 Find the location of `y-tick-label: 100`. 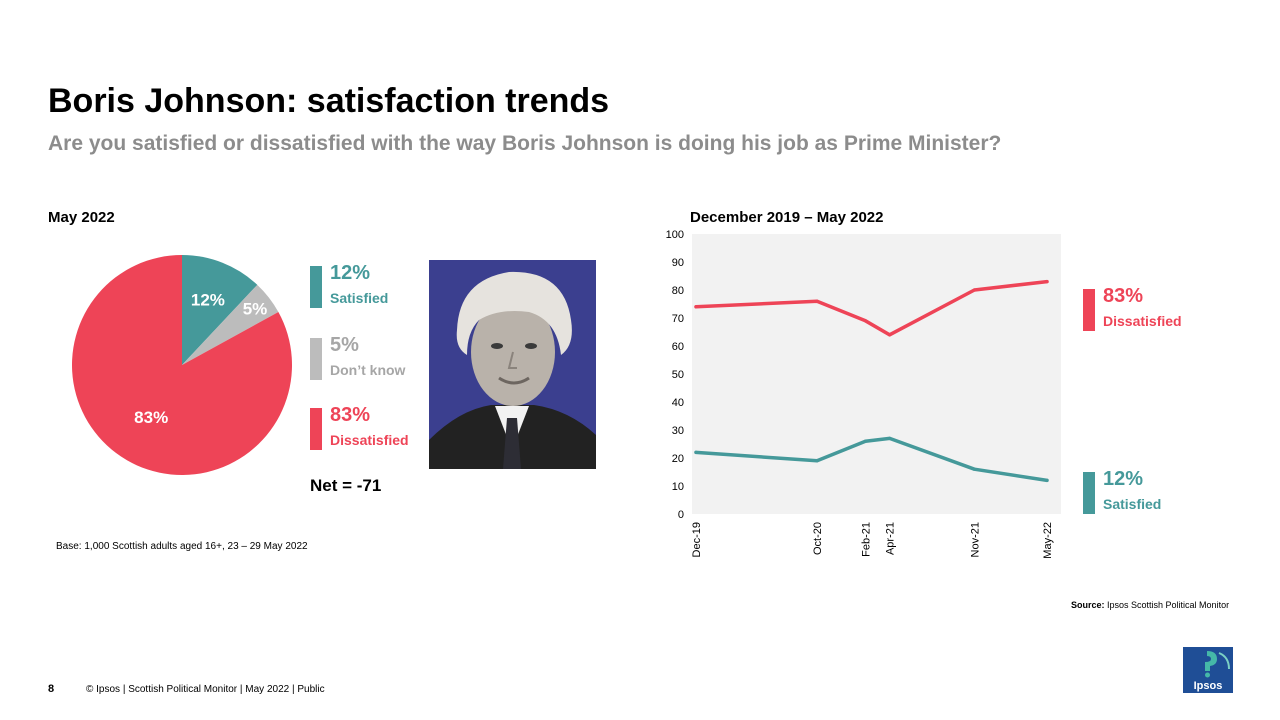

y-tick-label: 100 is located at coordinates (675, 235).